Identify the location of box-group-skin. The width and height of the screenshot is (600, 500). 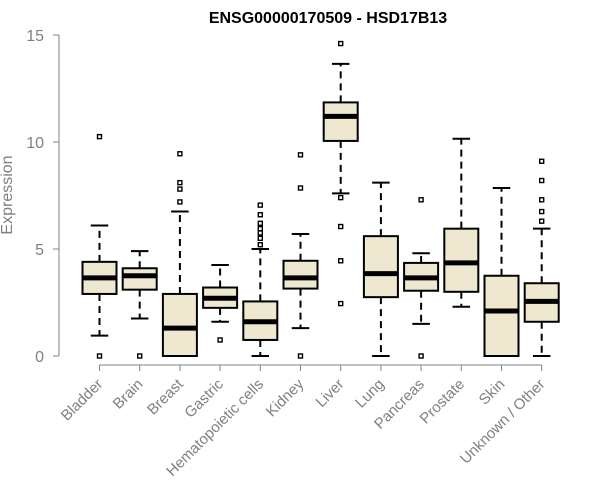
(501, 272).